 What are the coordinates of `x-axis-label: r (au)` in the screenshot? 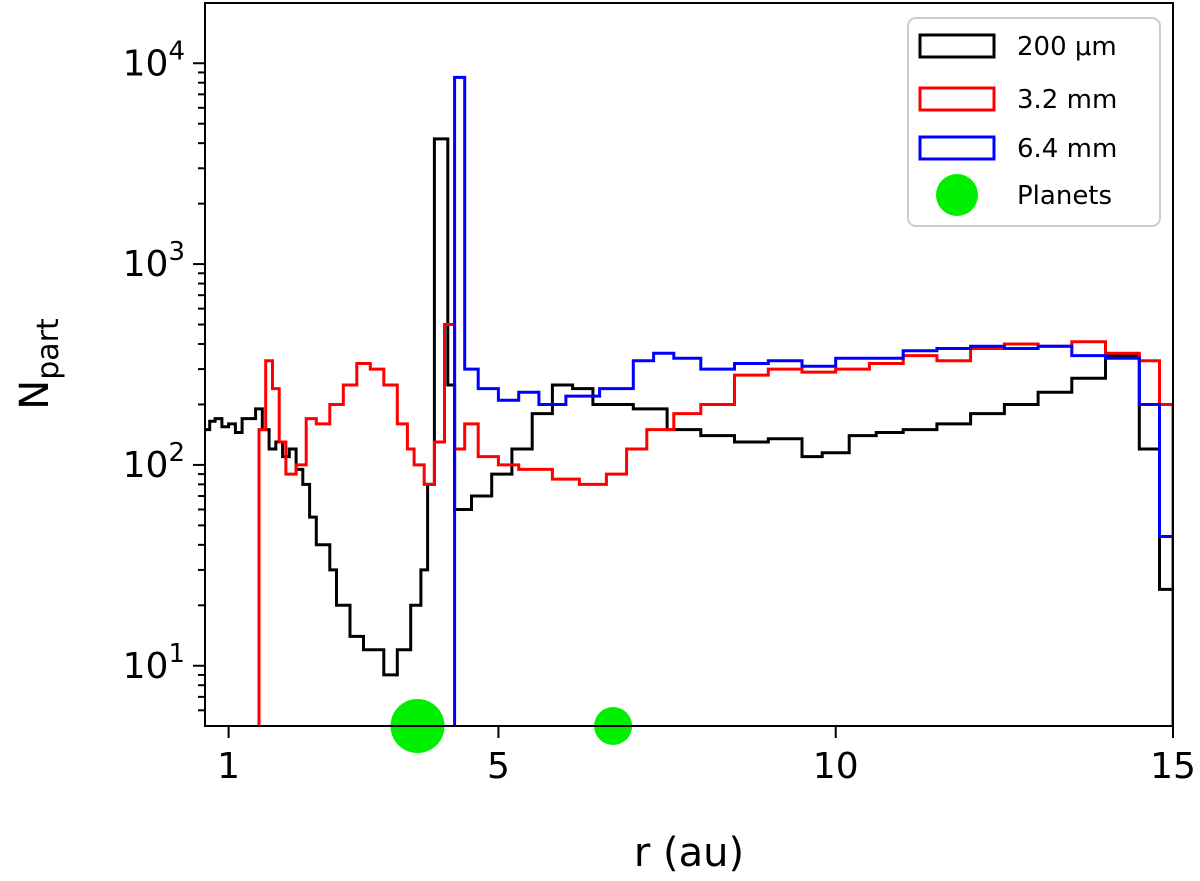 It's located at (689, 853).